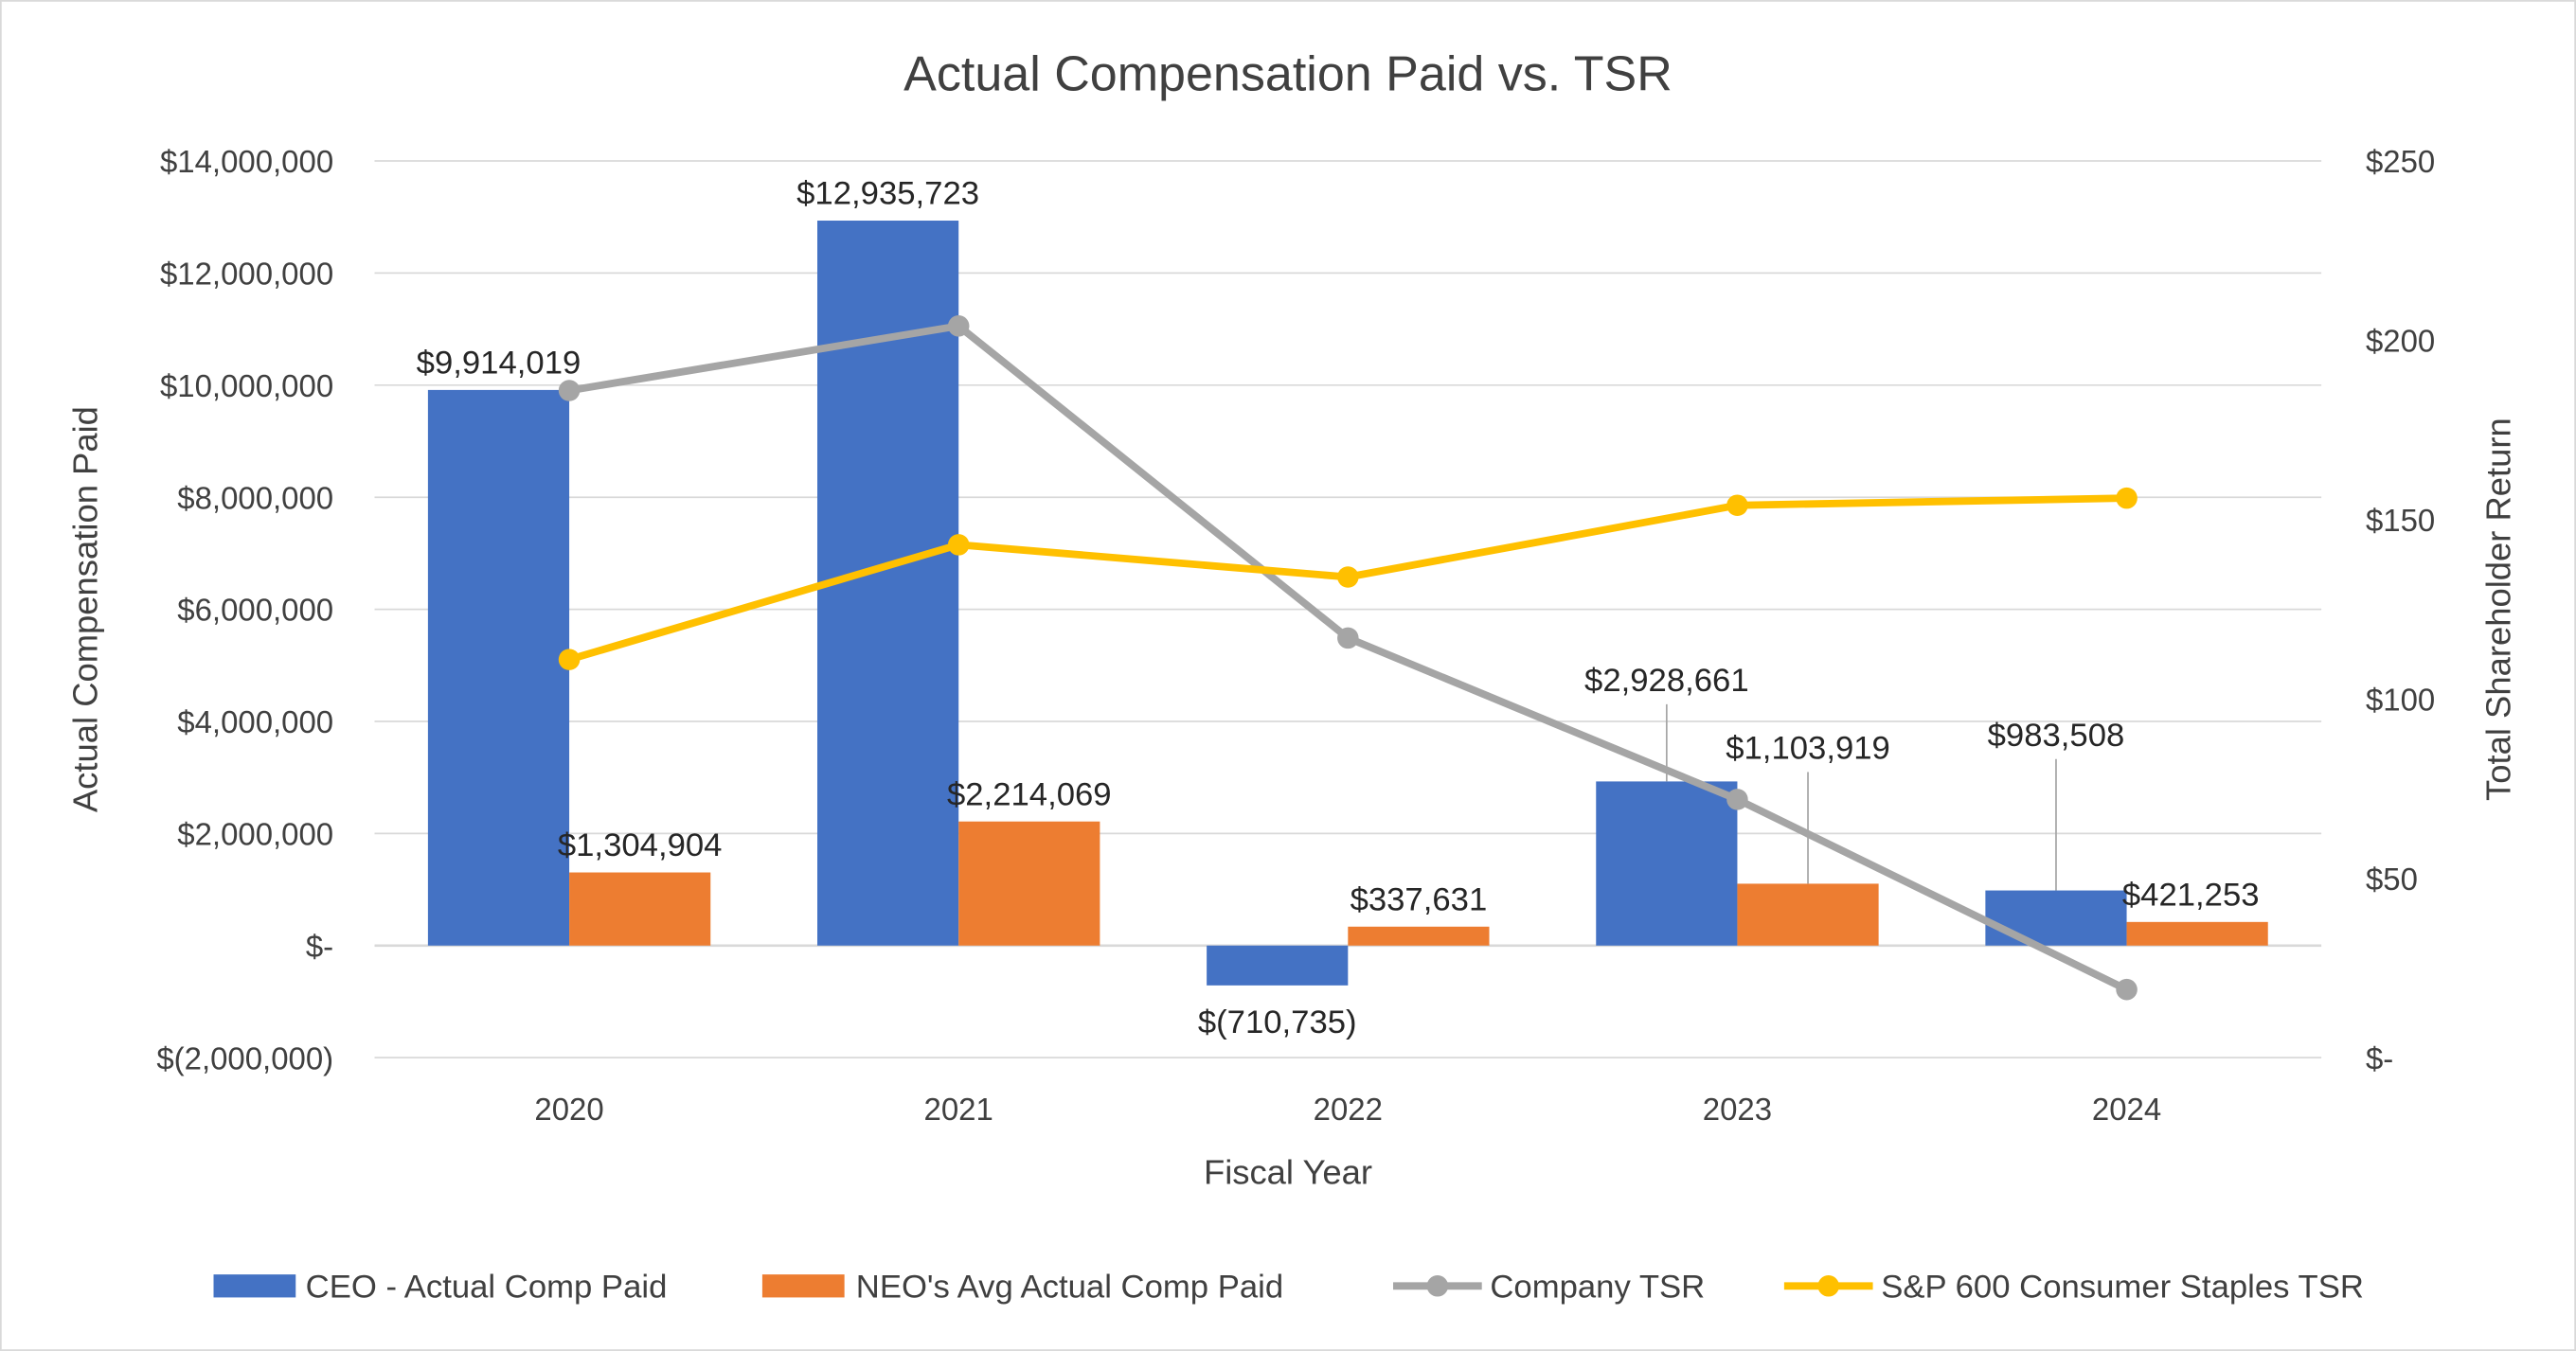 The height and width of the screenshot is (1351, 2576). I want to click on data-label: $337,631, so click(1419, 899).